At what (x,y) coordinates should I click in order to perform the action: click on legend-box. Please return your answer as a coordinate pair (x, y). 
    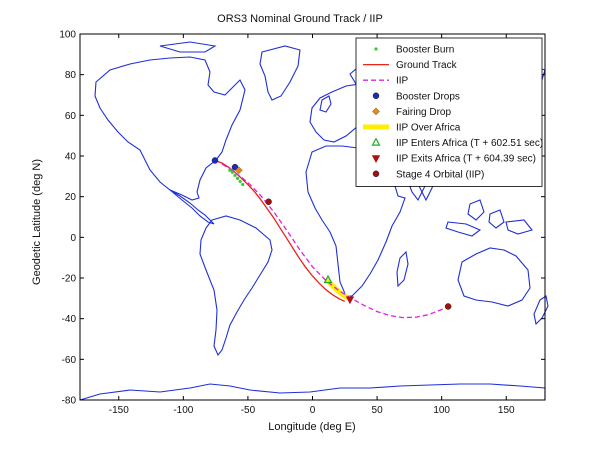
    Looking at the image, I should click on (449, 112).